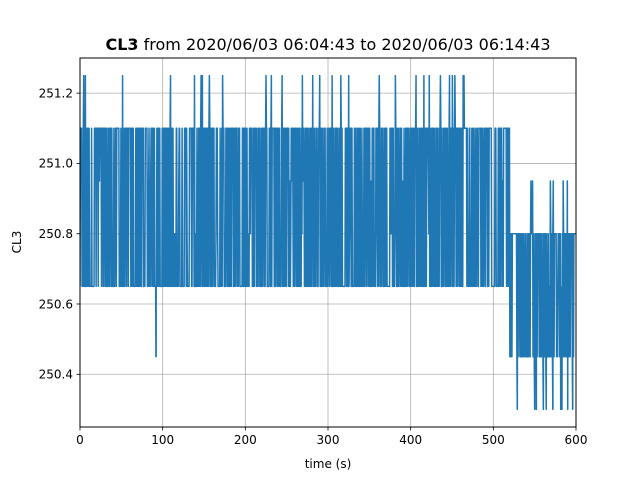 The image size is (640, 480). I want to click on x-tick-label: 600, so click(576, 440).